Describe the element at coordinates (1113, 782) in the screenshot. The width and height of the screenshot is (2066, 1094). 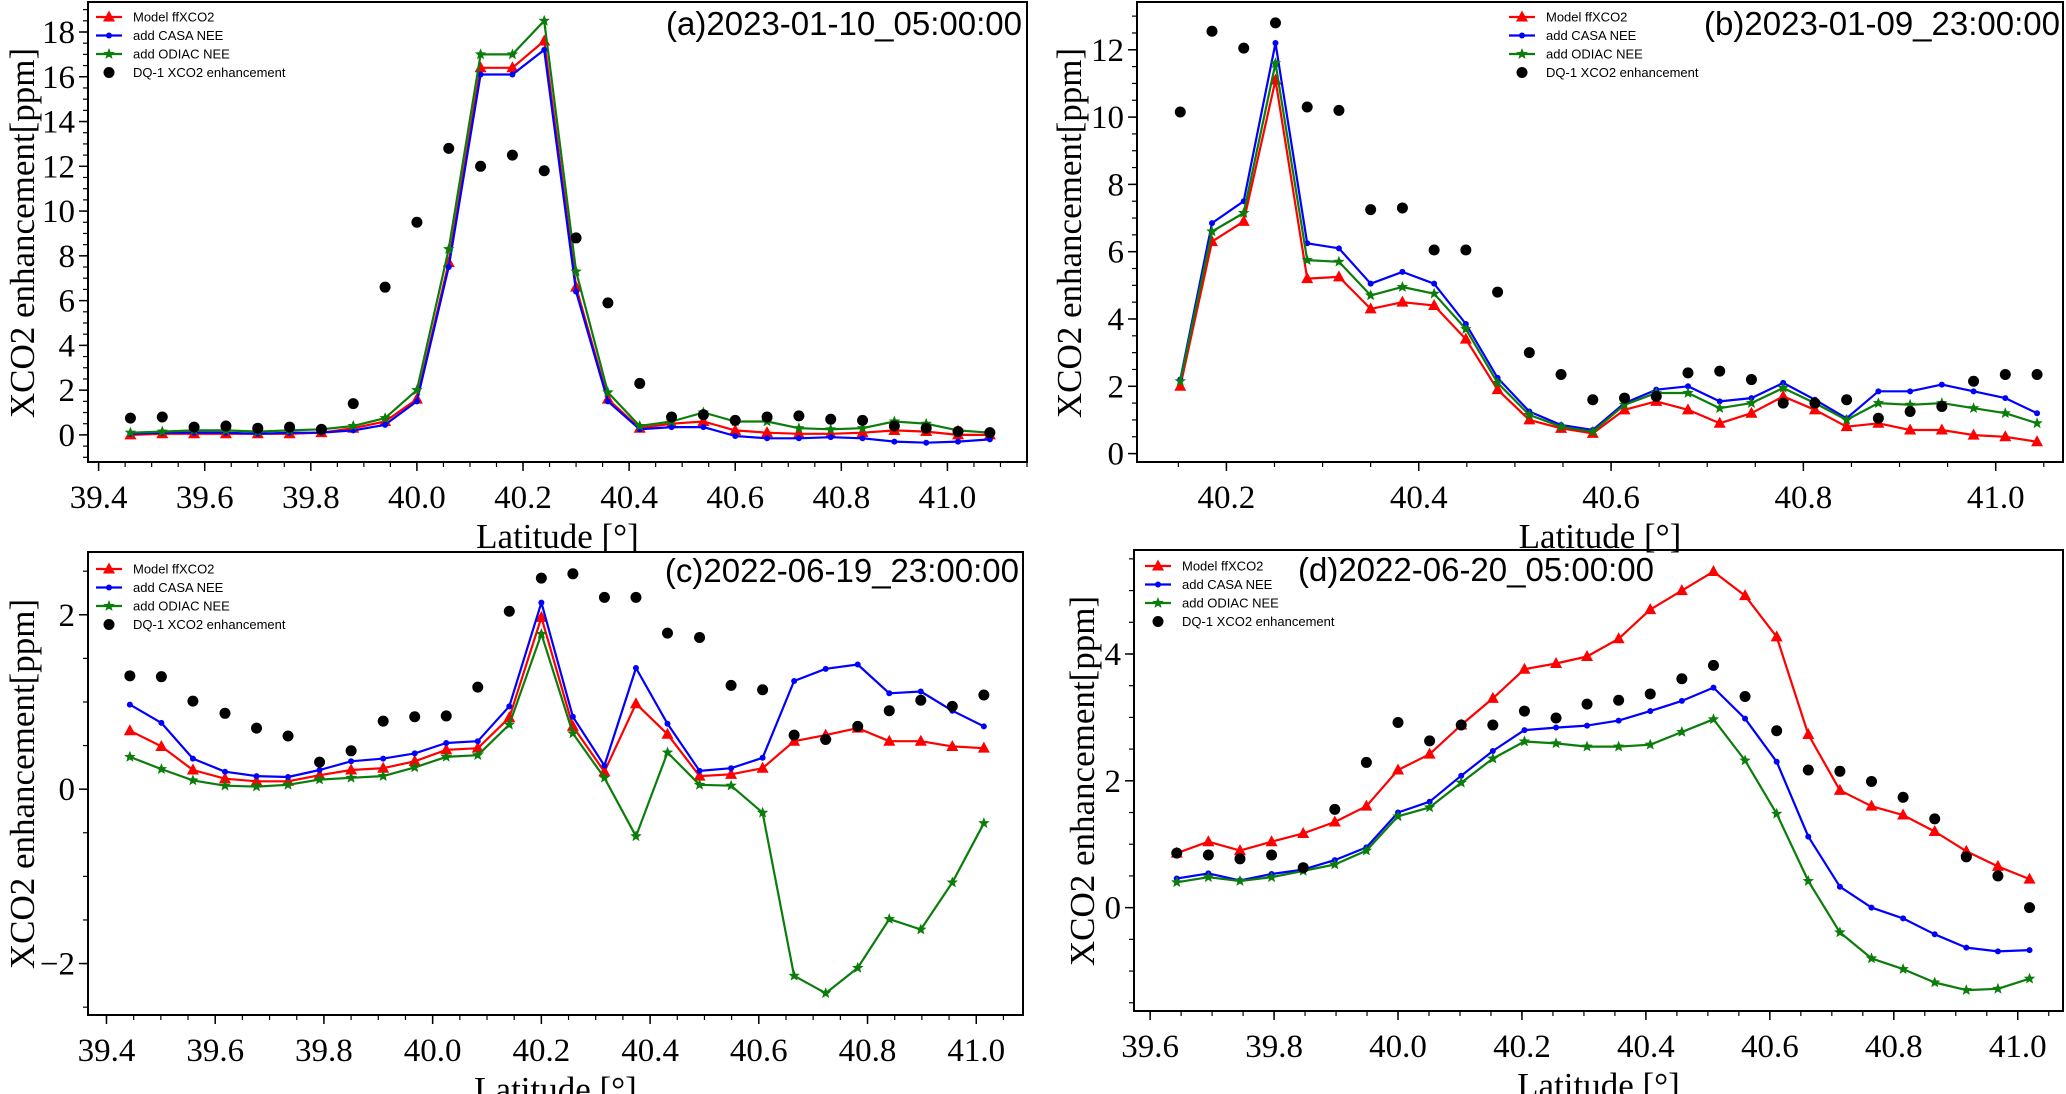
I see `y-tick-label: 2` at that location.